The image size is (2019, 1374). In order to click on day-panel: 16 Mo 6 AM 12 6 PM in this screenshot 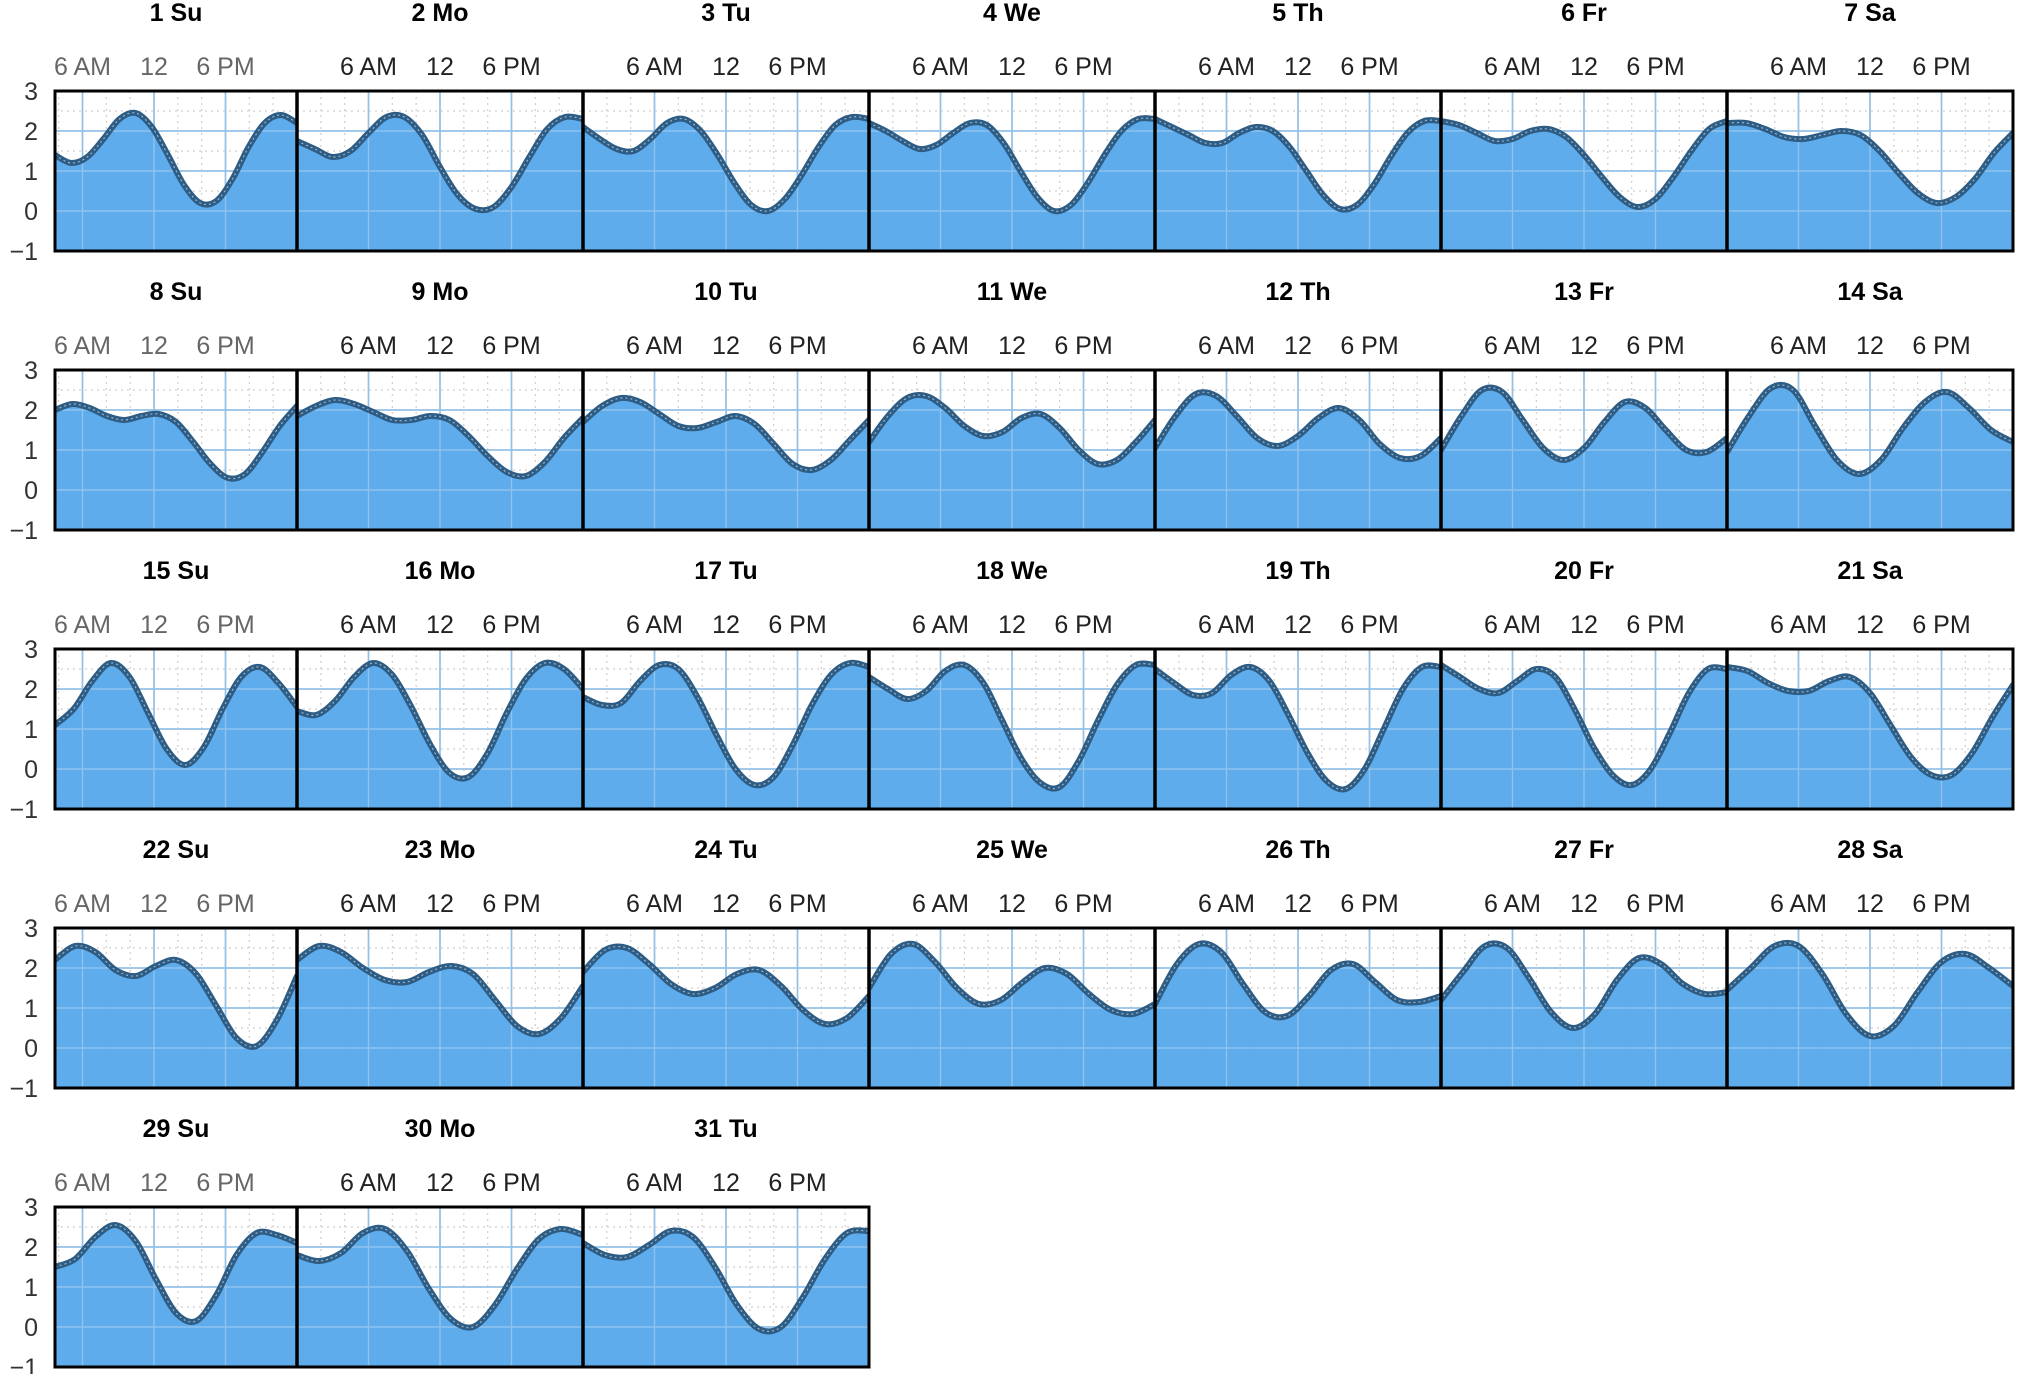, I will do `click(440, 683)`.